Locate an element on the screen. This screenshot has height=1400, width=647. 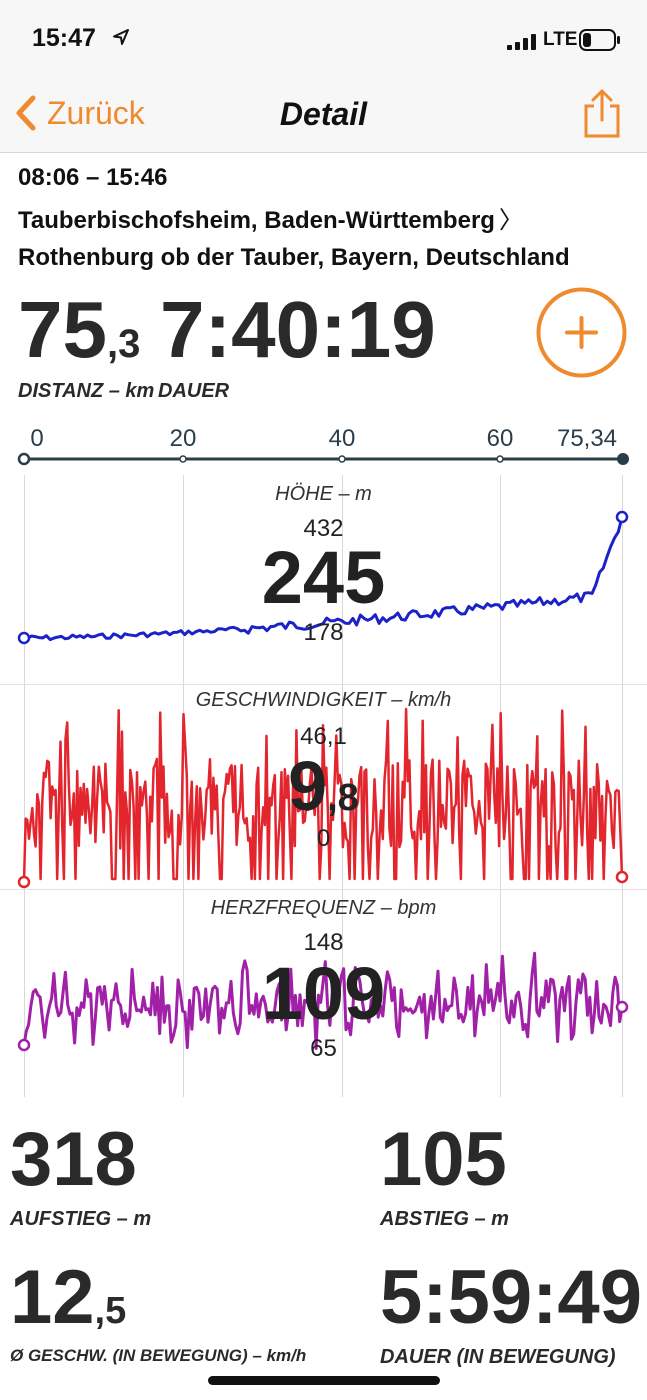
duration-label: DAUER is located at coordinates (194, 391).